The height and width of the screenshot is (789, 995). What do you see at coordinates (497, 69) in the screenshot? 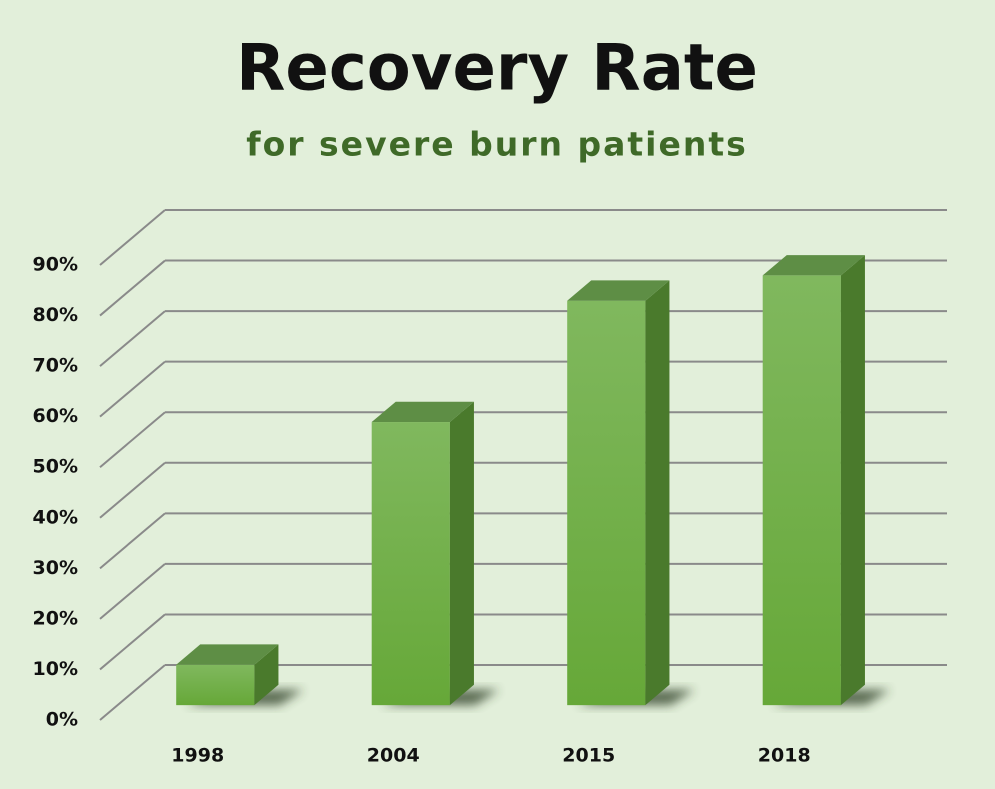
I see `chart-title: Recovery Rate` at bounding box center [497, 69].